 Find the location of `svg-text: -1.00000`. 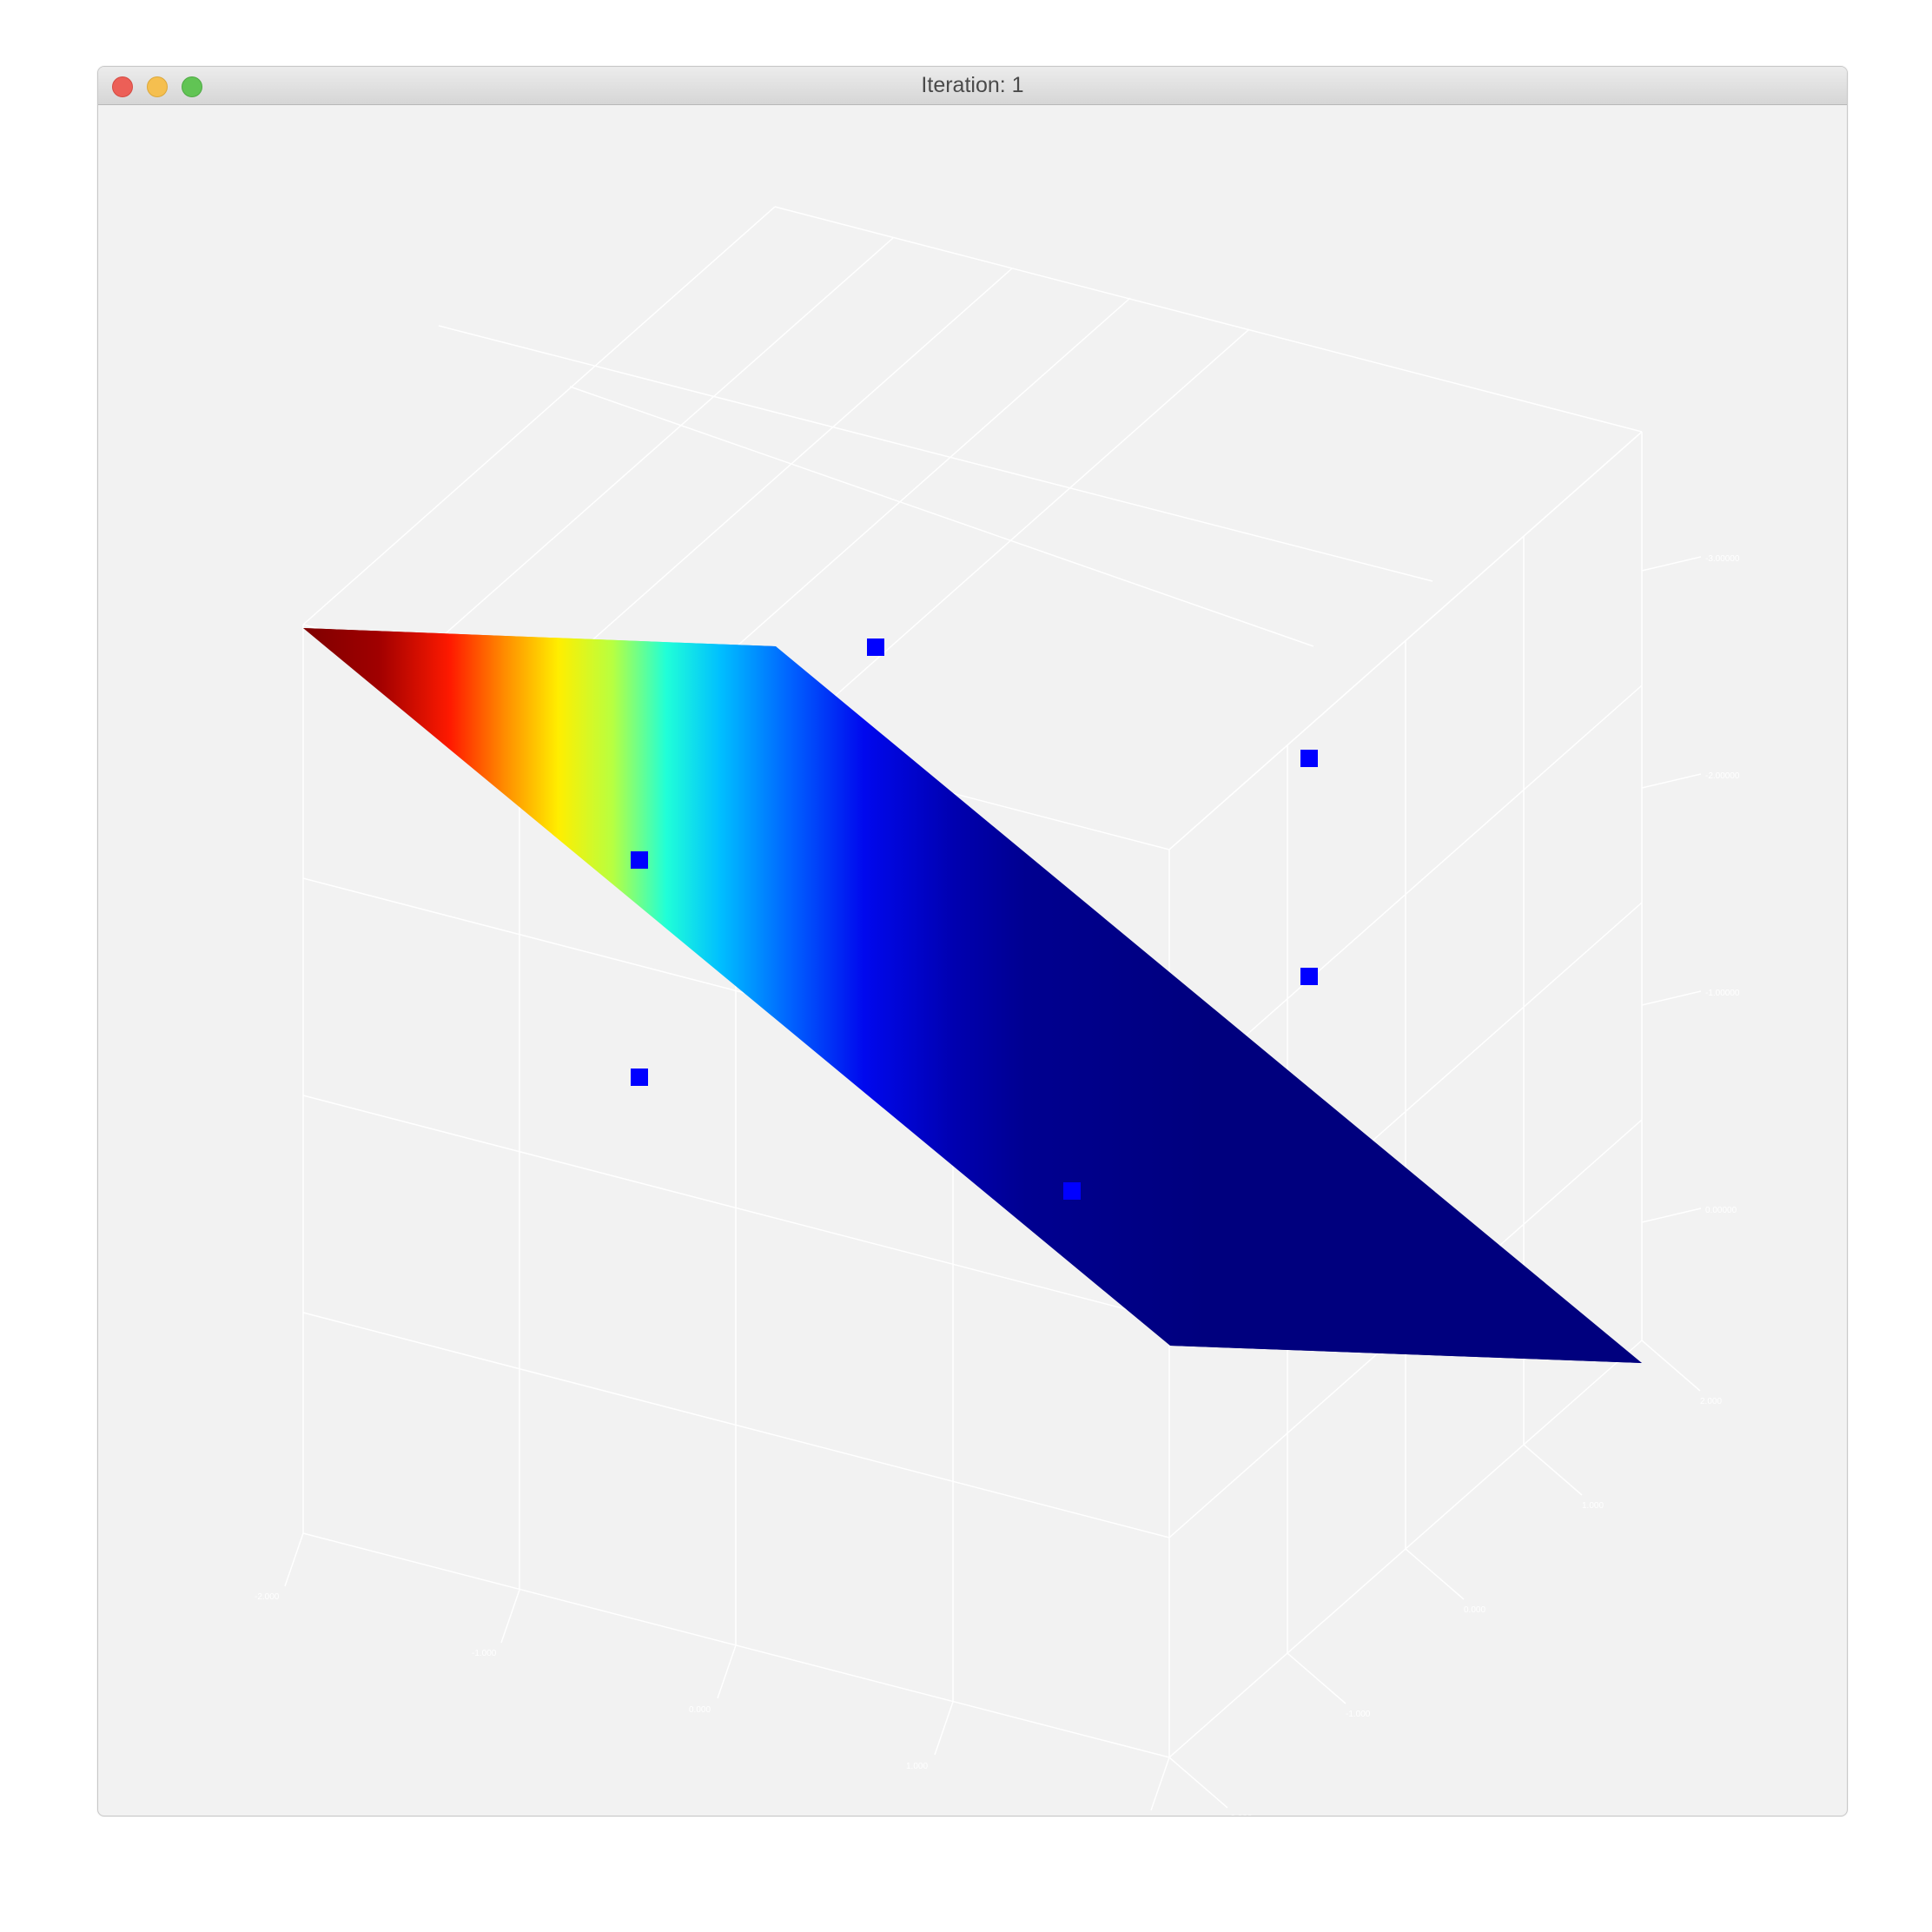

svg-text: -1.00000 is located at coordinates (1723, 994).